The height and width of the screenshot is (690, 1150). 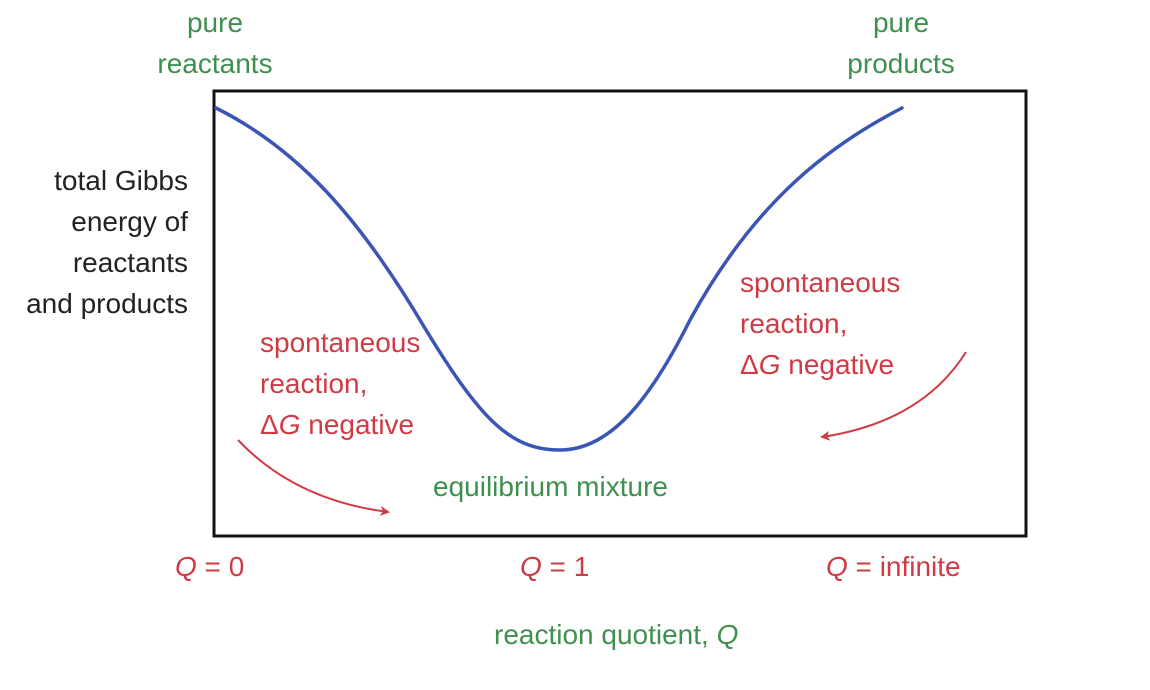 What do you see at coordinates (129, 221) in the screenshot?
I see `y-axis-label-line-2: energy of` at bounding box center [129, 221].